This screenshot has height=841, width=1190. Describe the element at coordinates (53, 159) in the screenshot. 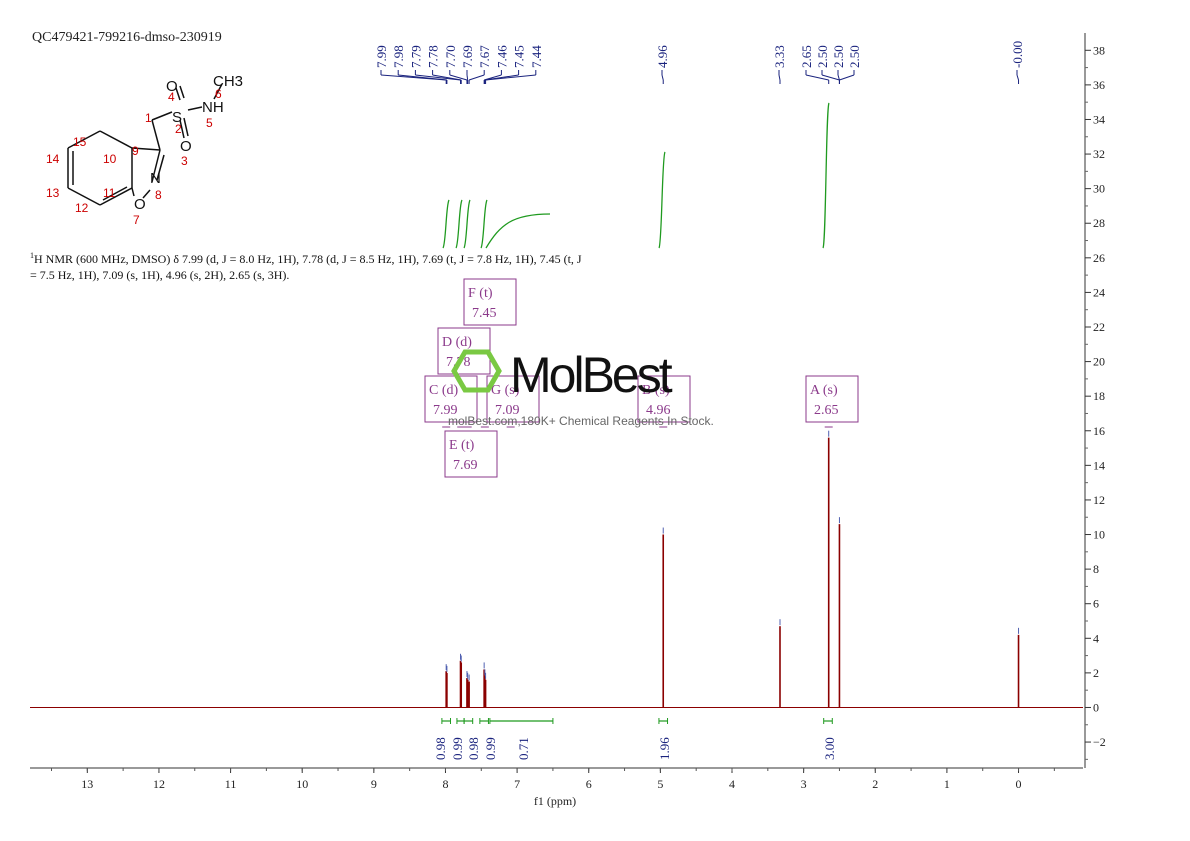

I see `atom-number: 14` at that location.